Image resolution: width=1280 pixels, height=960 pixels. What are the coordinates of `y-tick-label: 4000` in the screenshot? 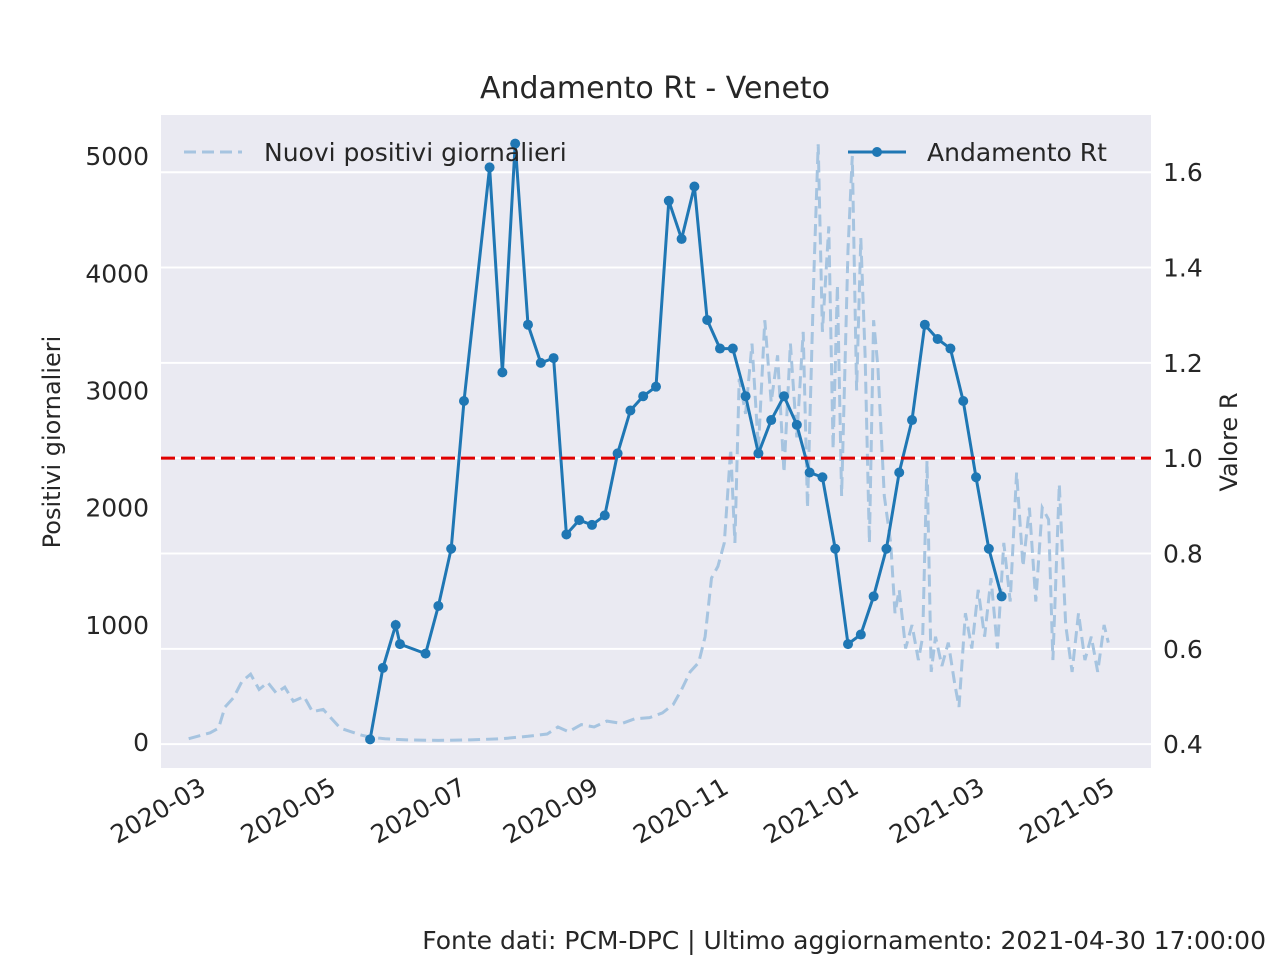 It's located at (117, 273).